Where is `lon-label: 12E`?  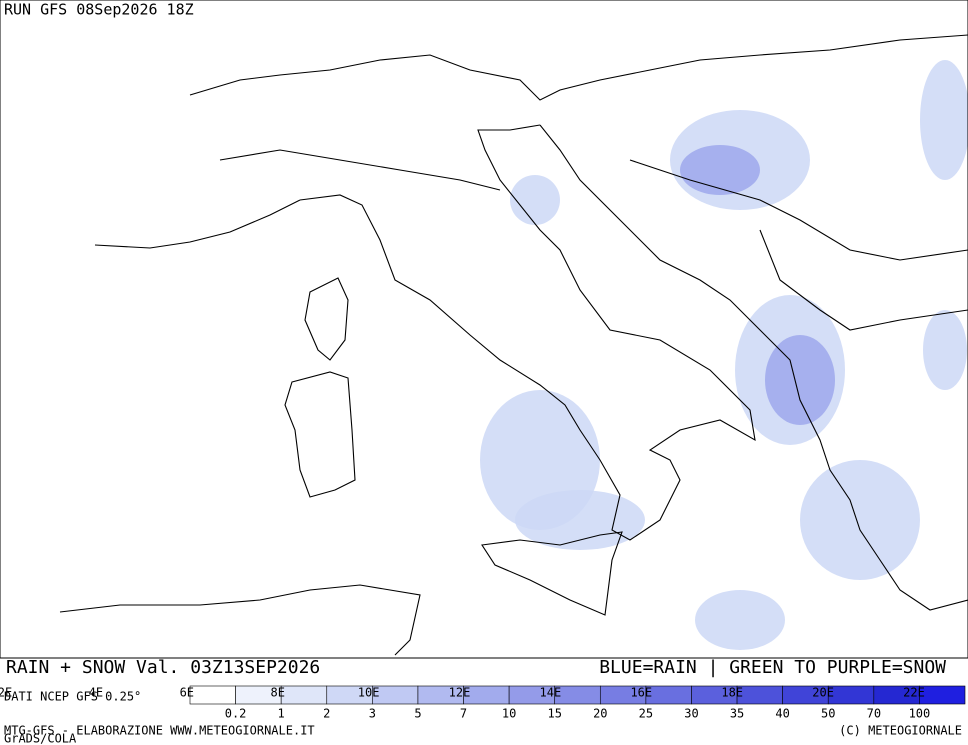
lon-label: 12E is located at coordinates (460, 693).